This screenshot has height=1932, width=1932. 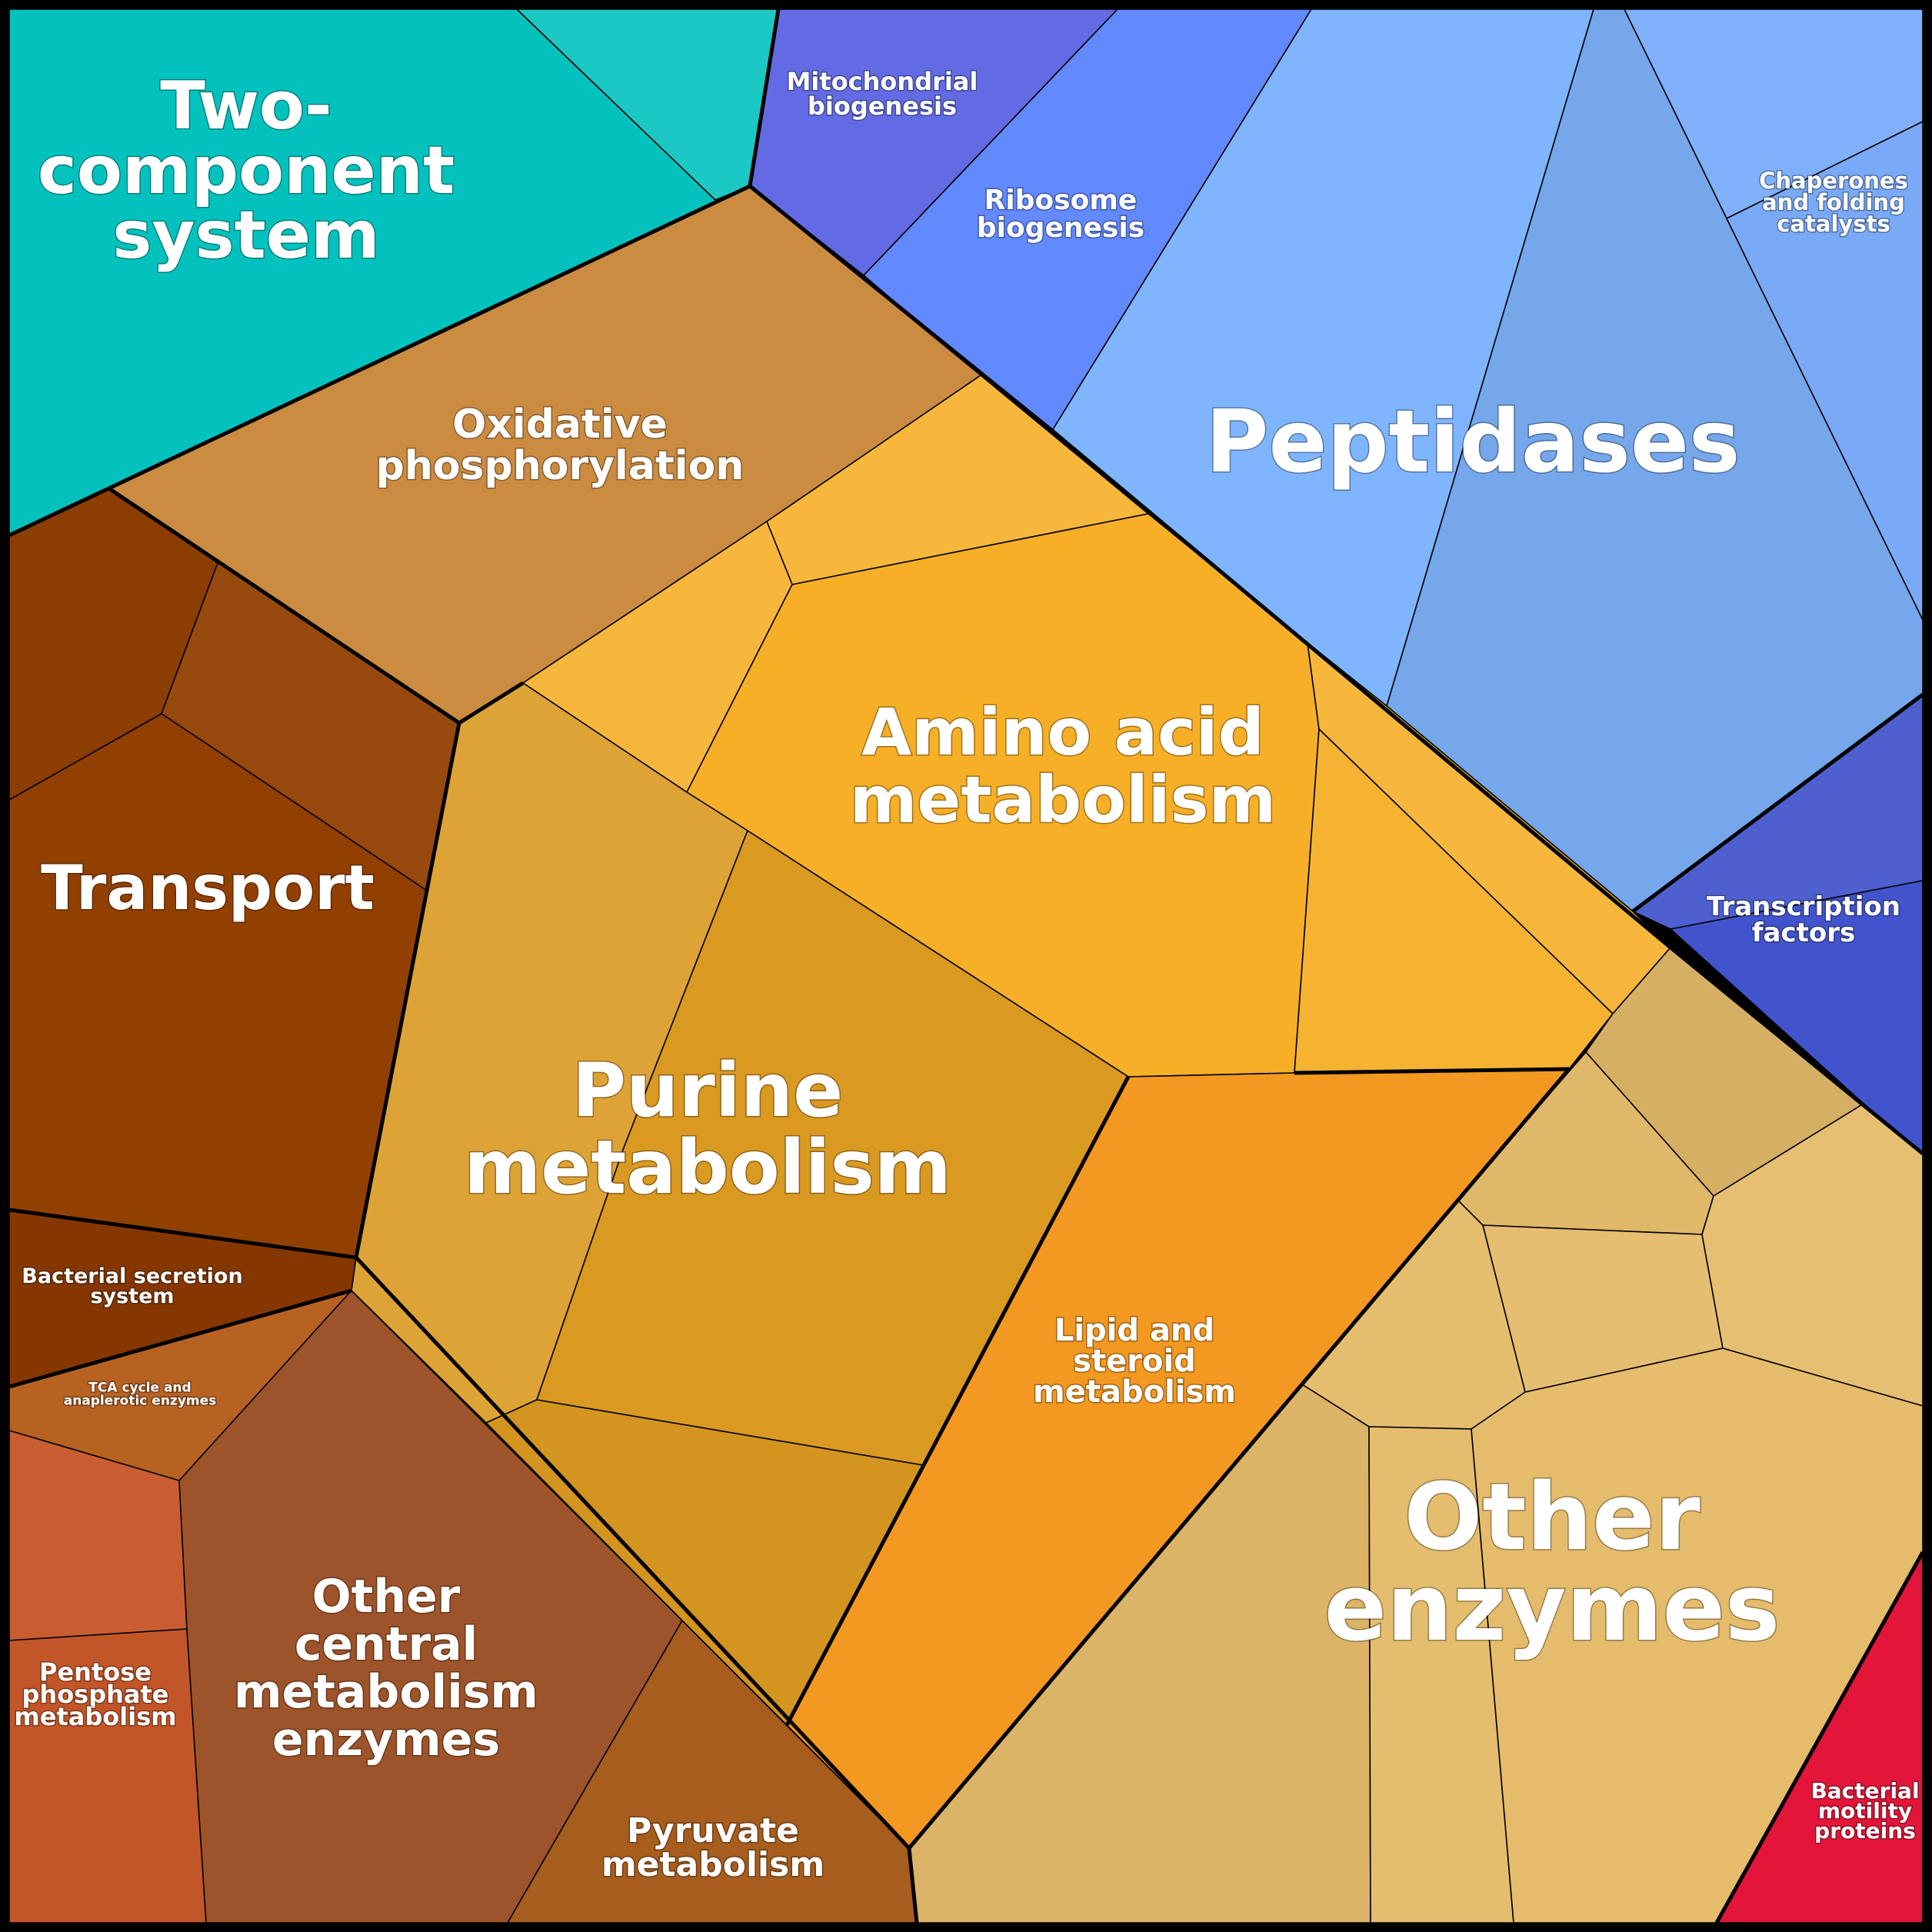 I want to click on region-pentose, so click(x=107, y=1677).